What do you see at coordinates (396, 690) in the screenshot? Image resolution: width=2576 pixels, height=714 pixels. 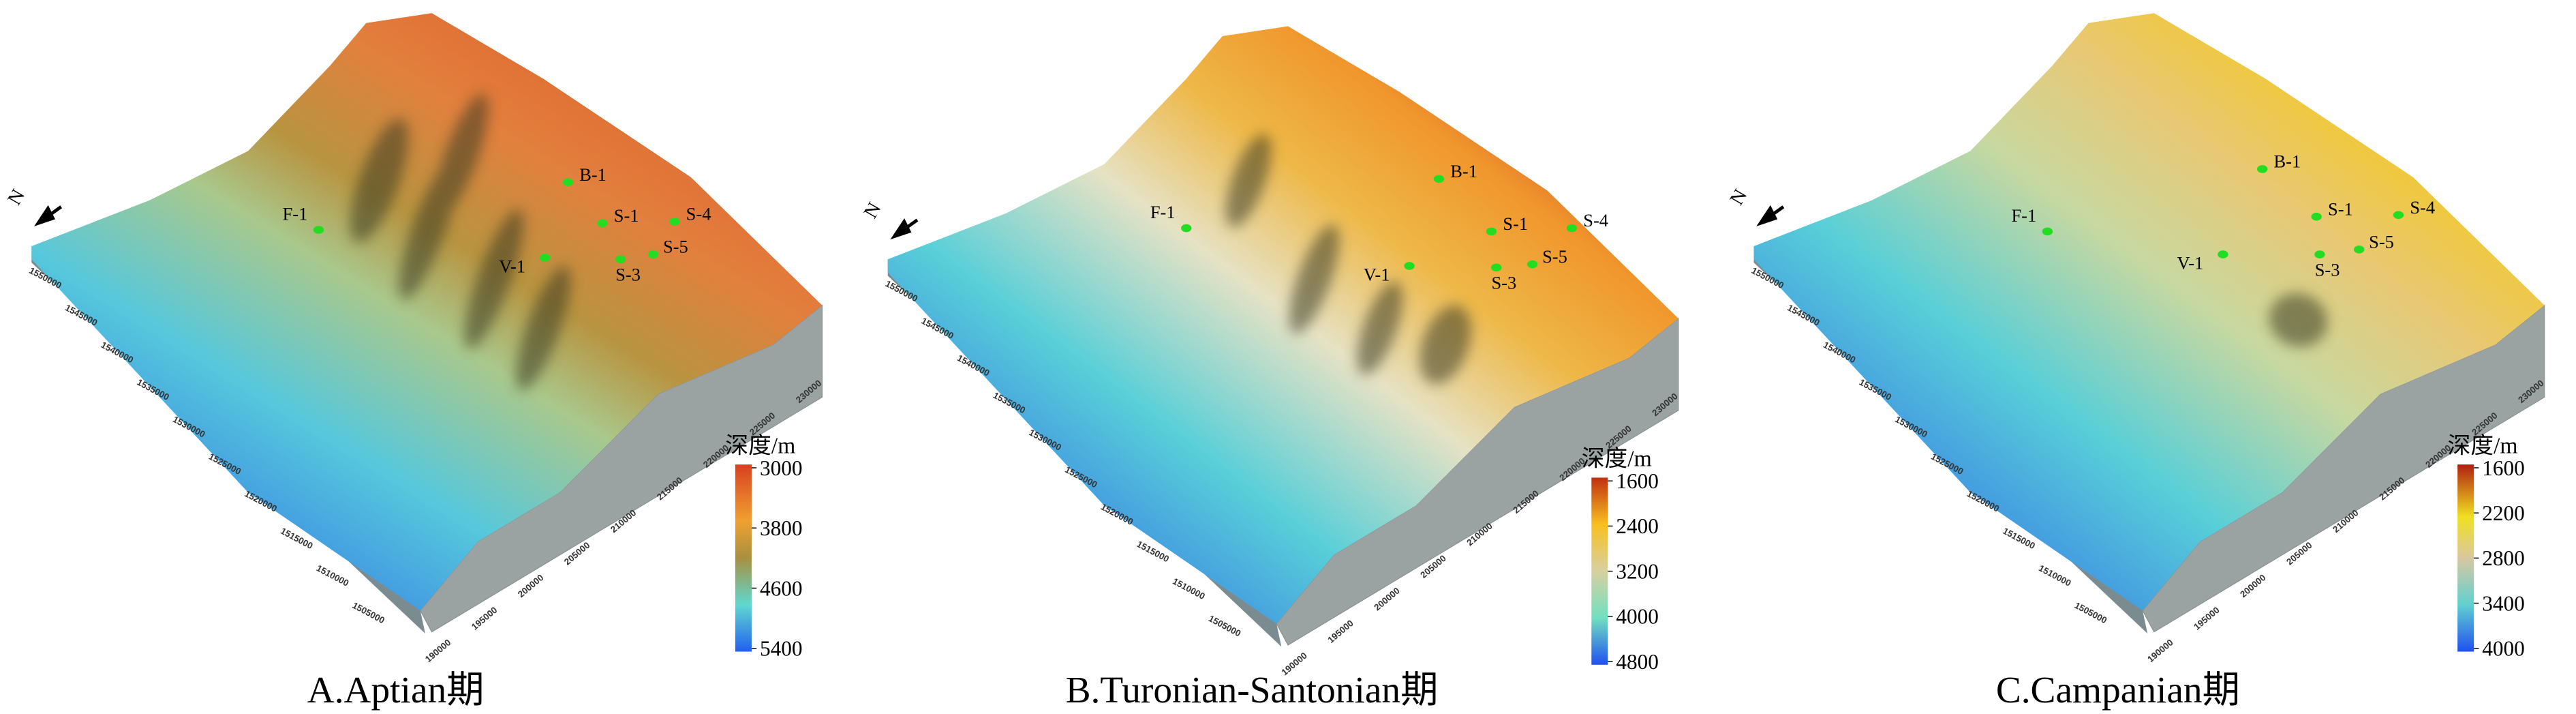 I see `panel-title: A.Aptian期` at bounding box center [396, 690].